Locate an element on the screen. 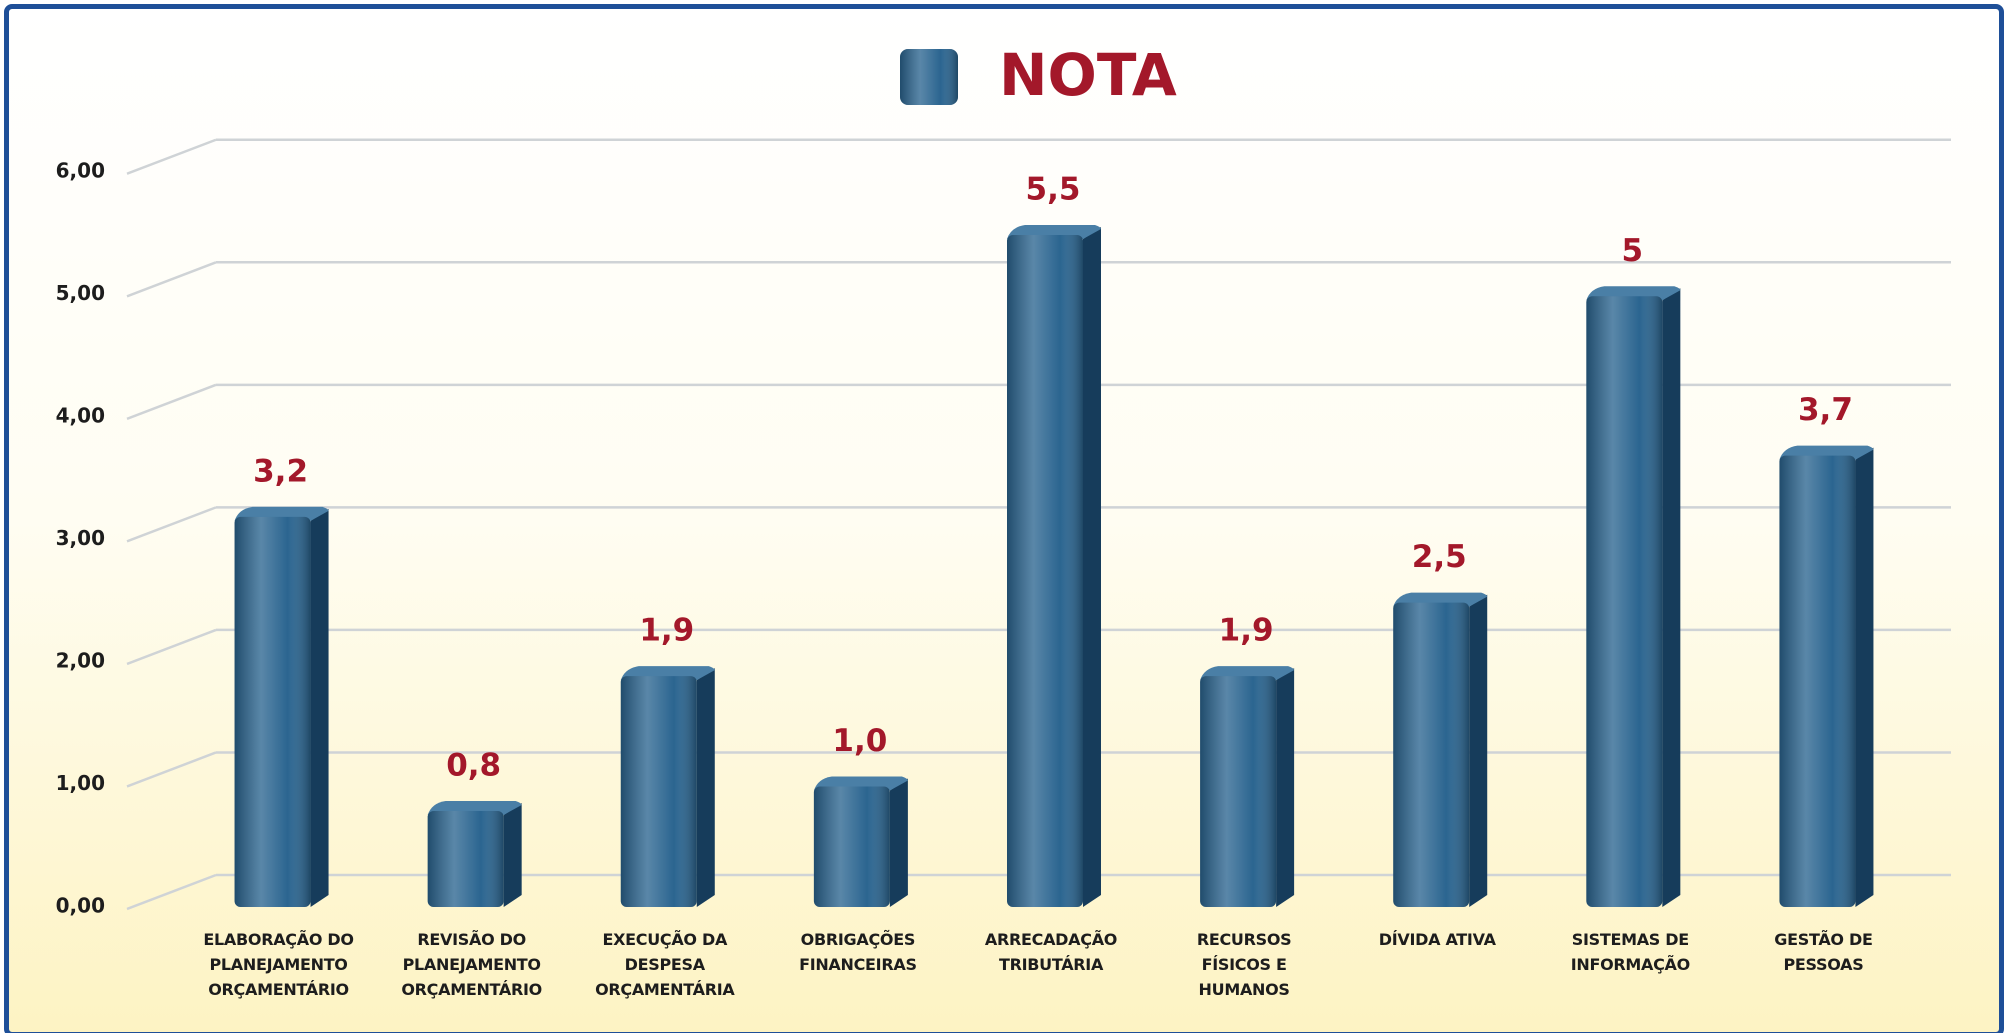  x-tick-label: ARRECADAÇÃO TRIBUTÁRIA is located at coordinates (1051, 952).